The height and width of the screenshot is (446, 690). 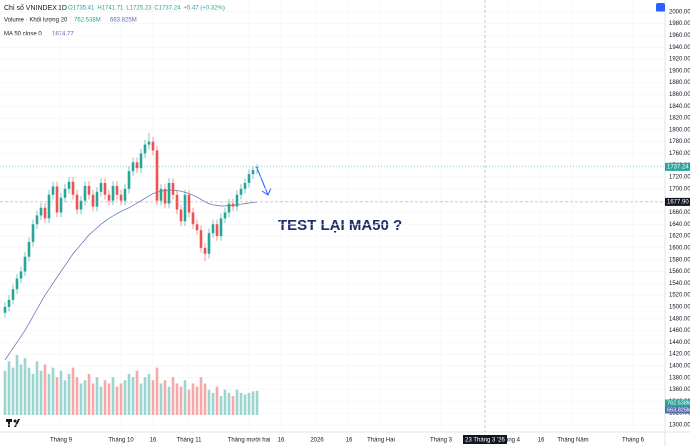 What do you see at coordinates (679, 343) in the screenshot?
I see `y-tick-label: 1440.00` at bounding box center [679, 343].